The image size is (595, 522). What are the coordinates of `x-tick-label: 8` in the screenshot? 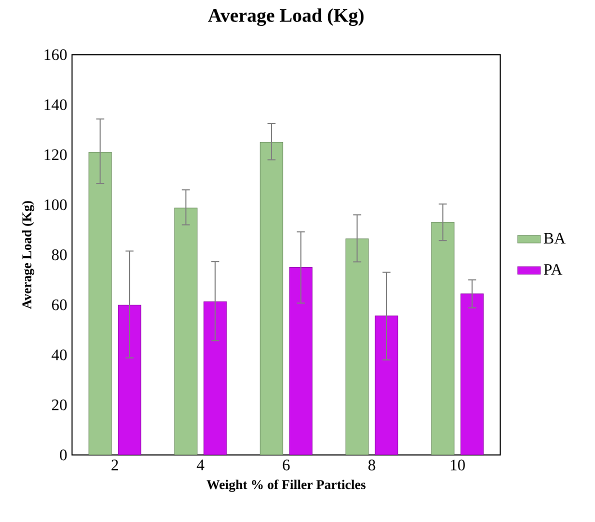 It's located at (372, 465).